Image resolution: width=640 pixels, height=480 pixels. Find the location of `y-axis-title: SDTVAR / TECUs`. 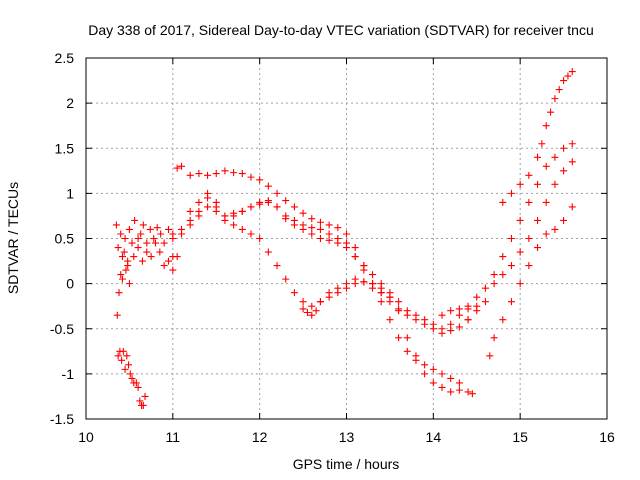

y-axis-title: SDTVAR / TECUs is located at coordinates (13, 238).